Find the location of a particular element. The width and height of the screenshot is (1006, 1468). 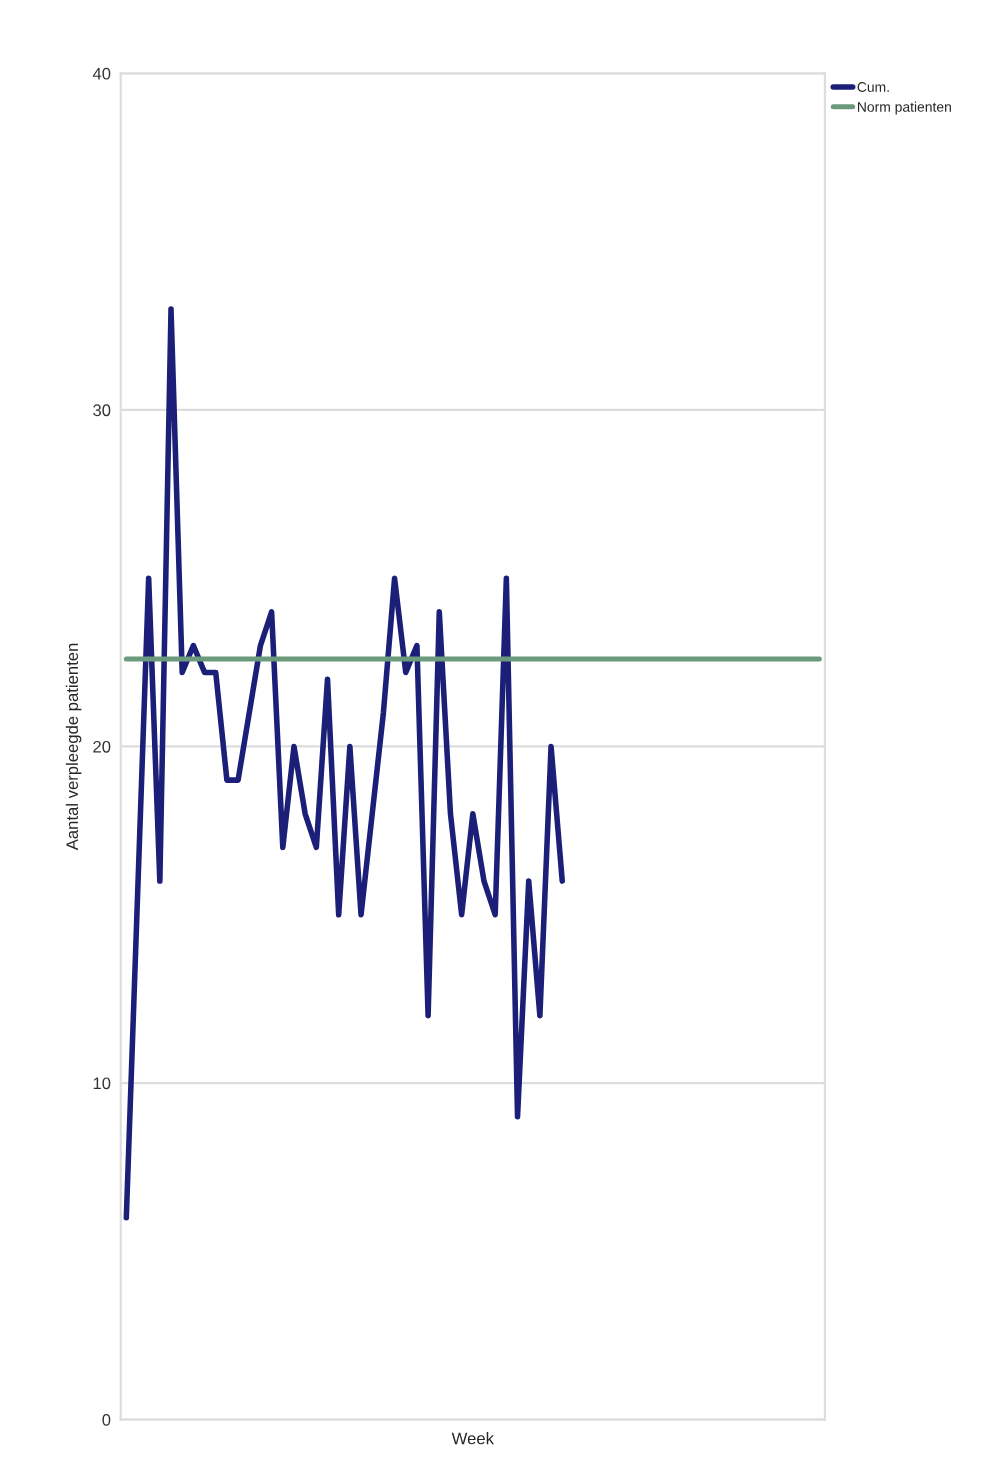

y-tick-label: 0 is located at coordinates (106, 1419).